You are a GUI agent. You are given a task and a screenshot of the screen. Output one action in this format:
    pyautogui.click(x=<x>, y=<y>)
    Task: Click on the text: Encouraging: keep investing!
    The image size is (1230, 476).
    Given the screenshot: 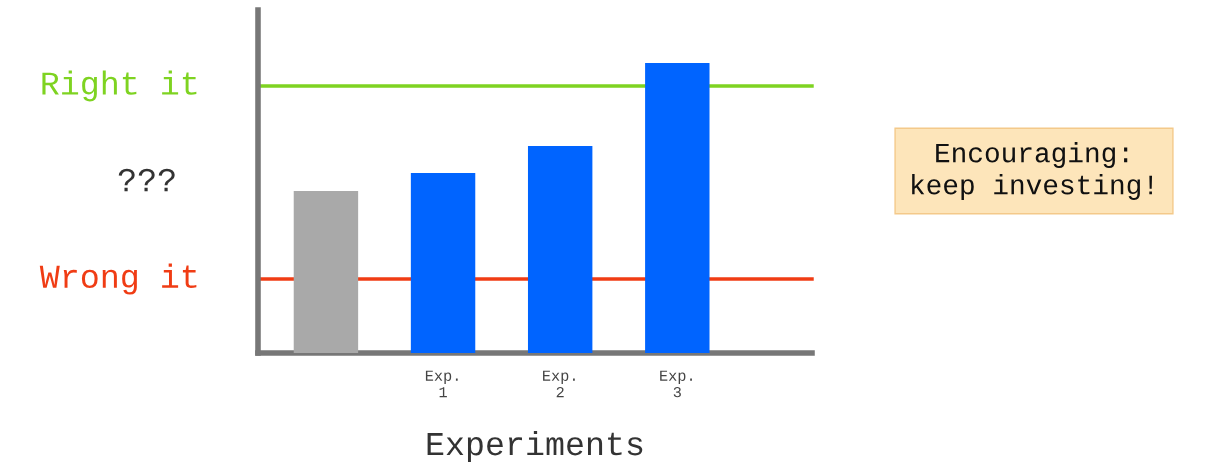 What is the action you would take?
    pyautogui.click(x=1032, y=171)
    